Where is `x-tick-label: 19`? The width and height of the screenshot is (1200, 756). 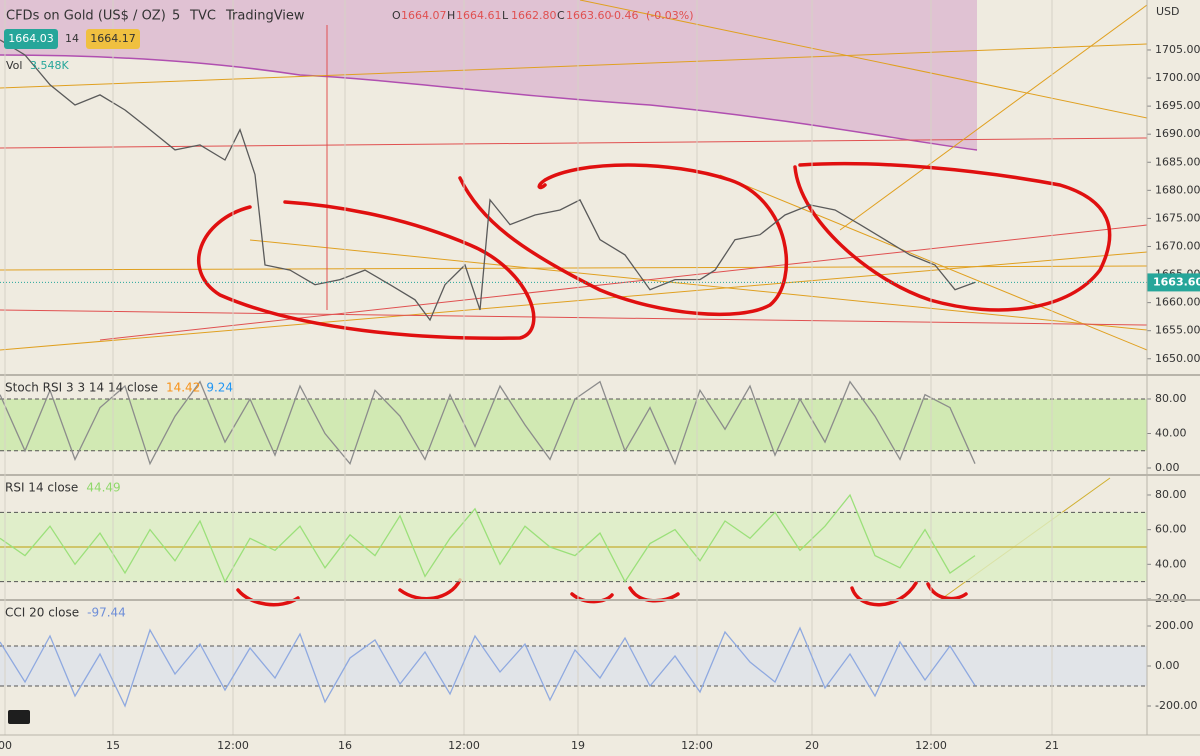 x-tick-label: 19 is located at coordinates (578, 745).